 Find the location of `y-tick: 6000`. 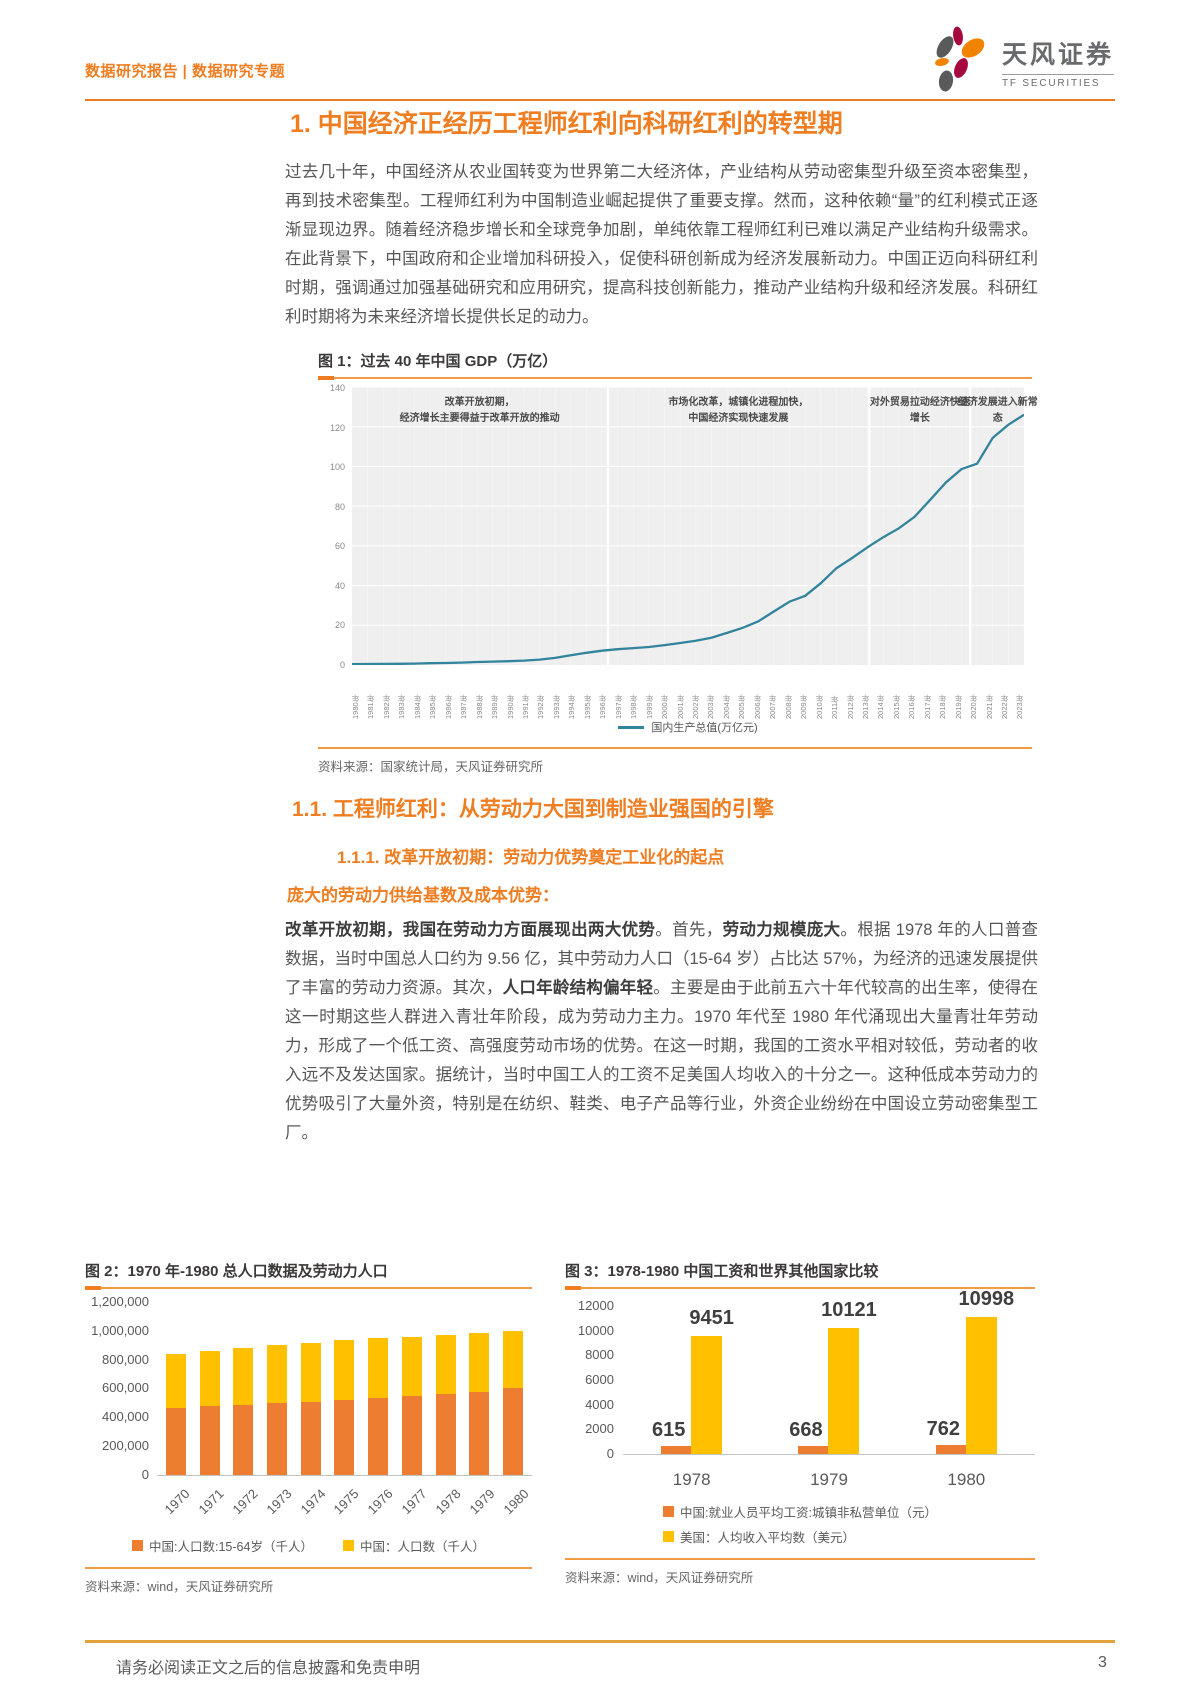

y-tick: 6000 is located at coordinates (599, 1379).